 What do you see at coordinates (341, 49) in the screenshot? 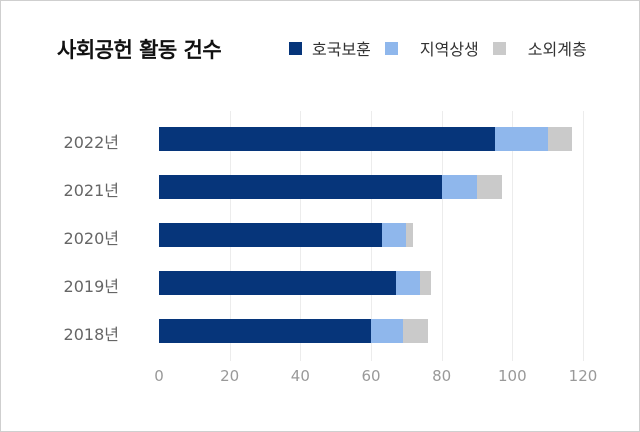
I see `legend-label: 호국보훈` at bounding box center [341, 49].